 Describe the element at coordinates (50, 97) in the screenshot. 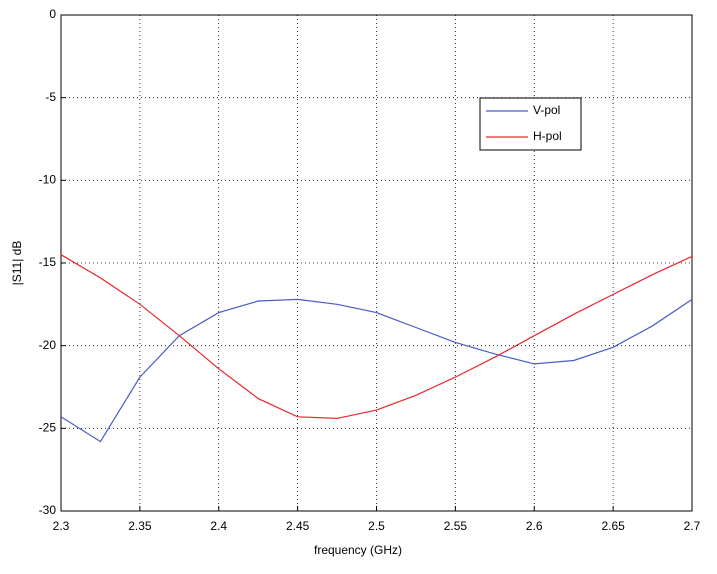

I see `y-tick-label: -5` at that location.